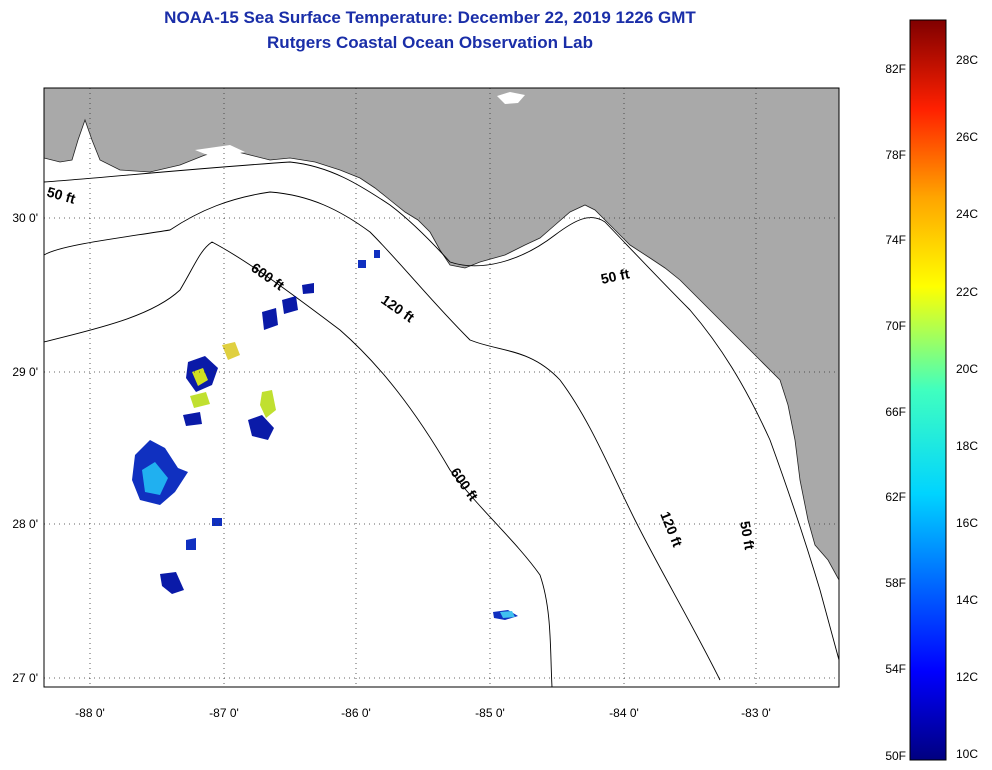 This screenshot has width=992, height=770. What do you see at coordinates (61, 195) in the screenshot?
I see `contour-label-50ft-west: 50 ft` at bounding box center [61, 195].